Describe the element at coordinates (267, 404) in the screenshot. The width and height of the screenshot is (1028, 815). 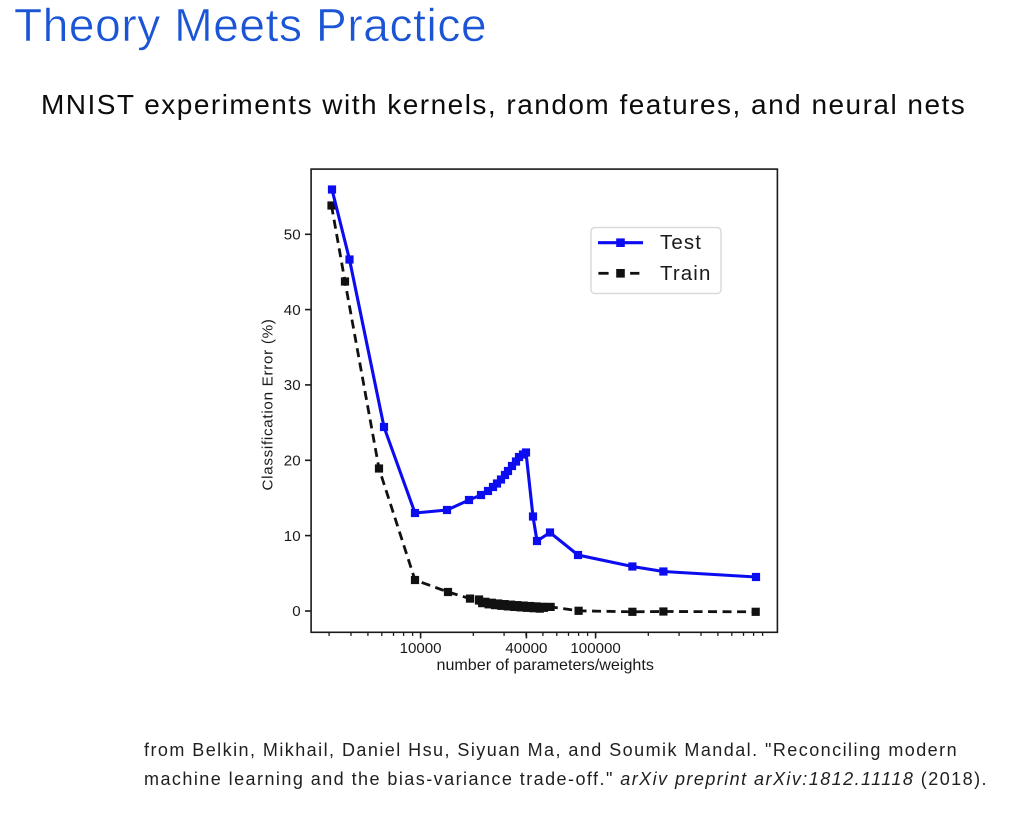
I see `svg-text: Classification Error (%)` at that location.